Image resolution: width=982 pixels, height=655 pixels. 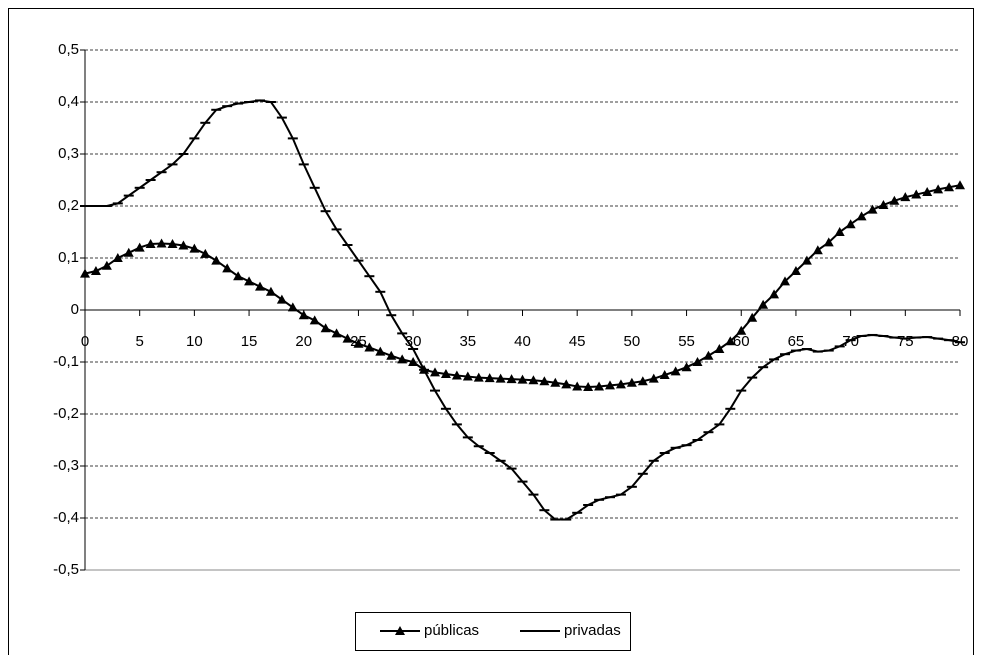 I want to click on y-tick-label: -0,1, so click(x=66, y=361).